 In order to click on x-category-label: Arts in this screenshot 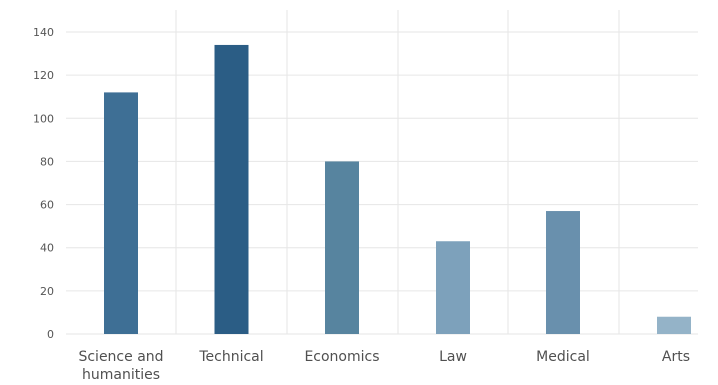, I will do `click(676, 357)`.